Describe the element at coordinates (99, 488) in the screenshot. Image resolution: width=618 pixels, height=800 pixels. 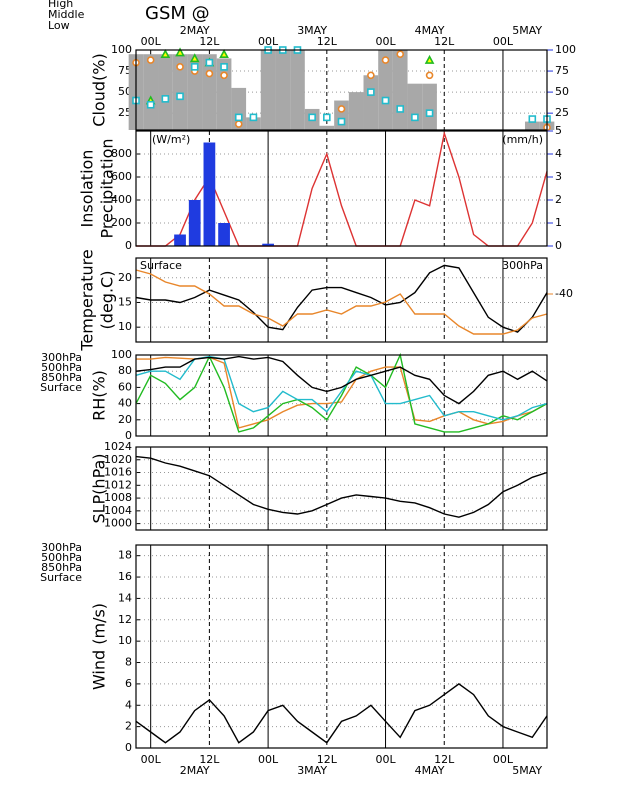
I see `y-axis-label: SLP(hPa)` at that location.